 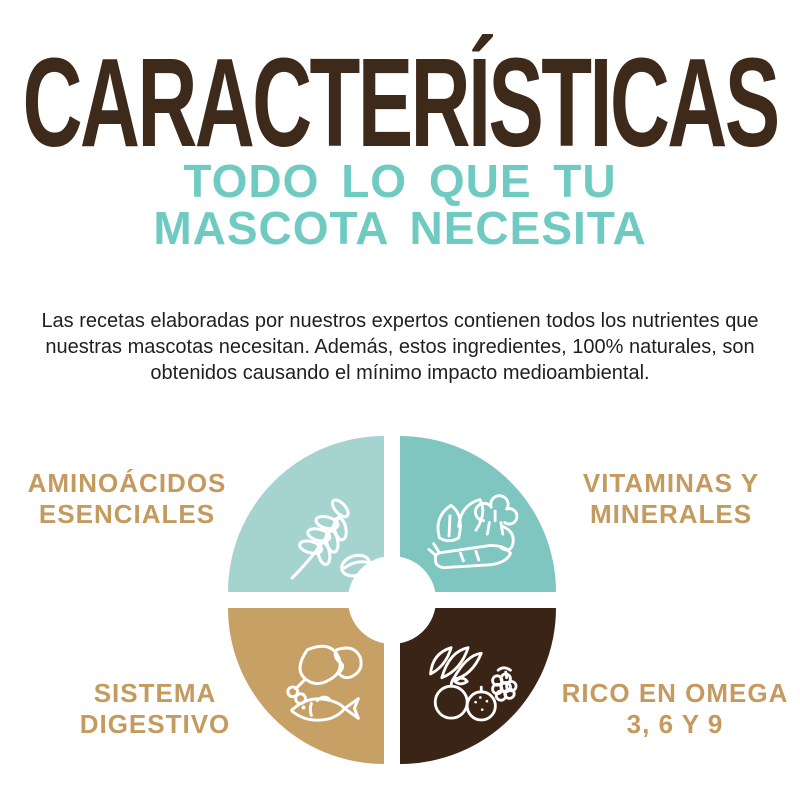 I want to click on label-line: DIGESTIVO, so click(x=155, y=724).